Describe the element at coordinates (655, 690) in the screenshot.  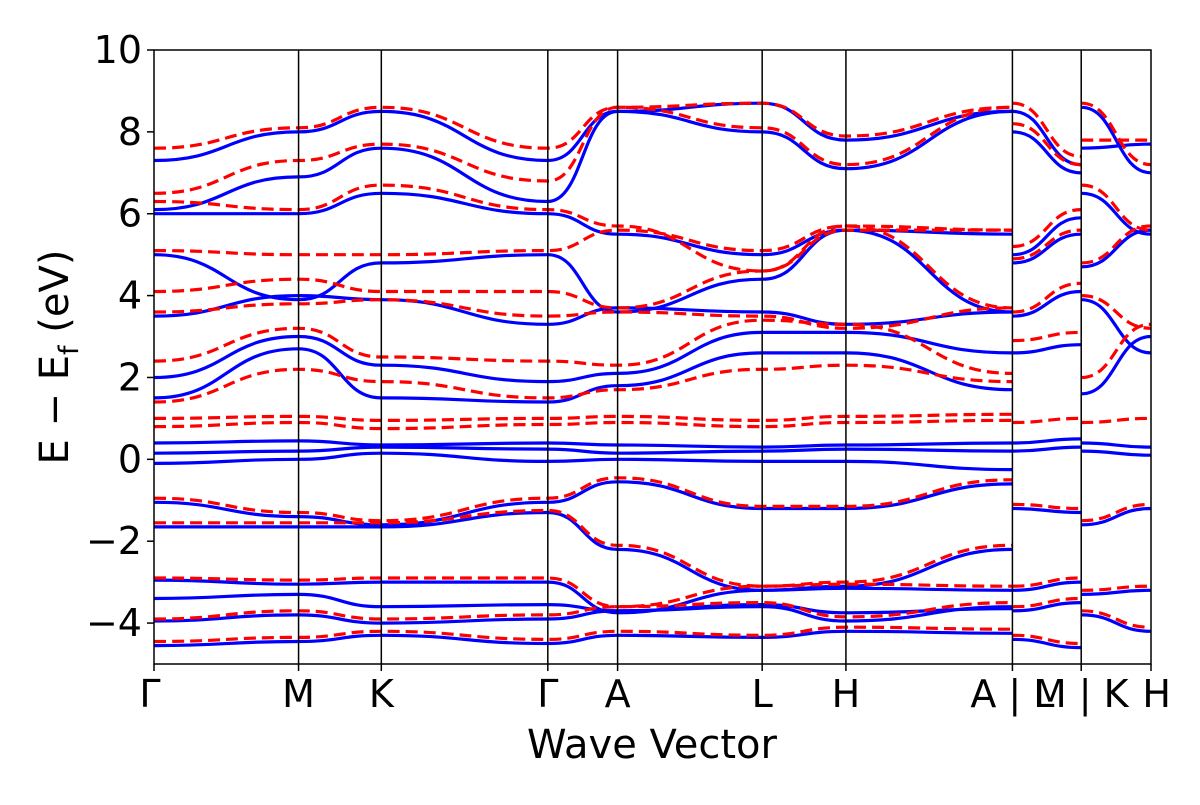
I see `x-axis: Γ M K Γ A L H A | LM | K H` at that location.